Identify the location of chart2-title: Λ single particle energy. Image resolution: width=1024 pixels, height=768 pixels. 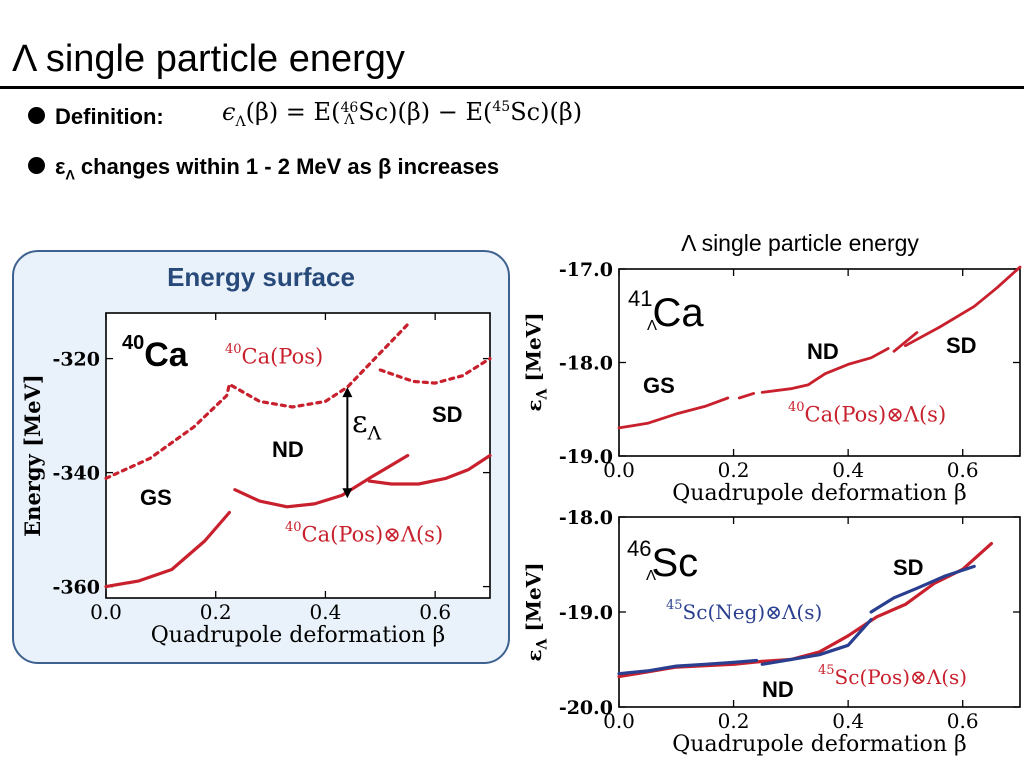
(800, 243).